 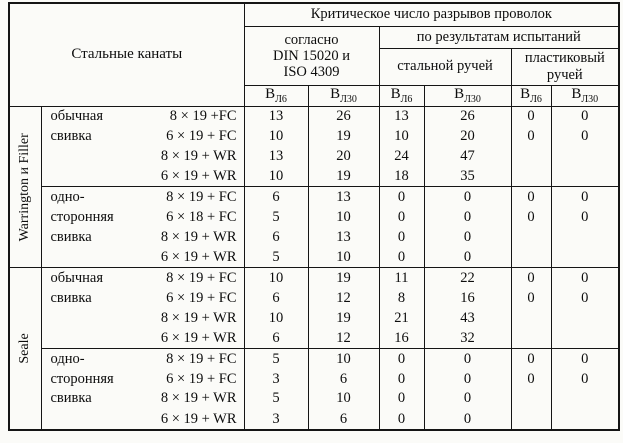 I want to click on col-header-b6-plastic: ВЛ6, so click(x=531, y=95).